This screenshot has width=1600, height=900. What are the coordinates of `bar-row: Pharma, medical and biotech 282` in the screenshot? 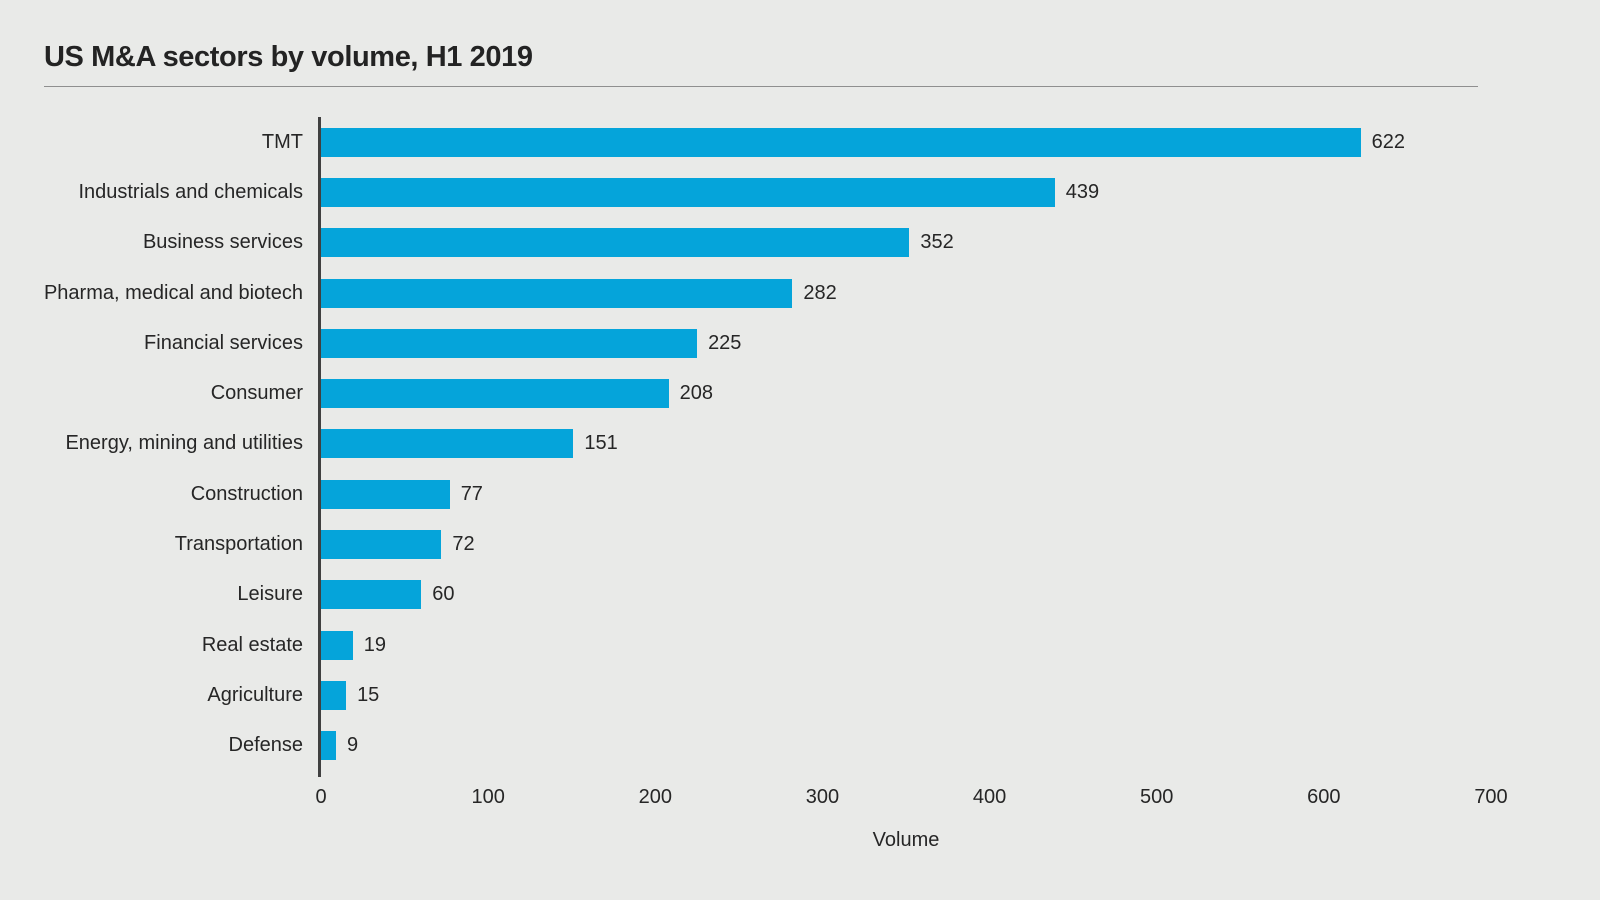 It's located at (800, 293).